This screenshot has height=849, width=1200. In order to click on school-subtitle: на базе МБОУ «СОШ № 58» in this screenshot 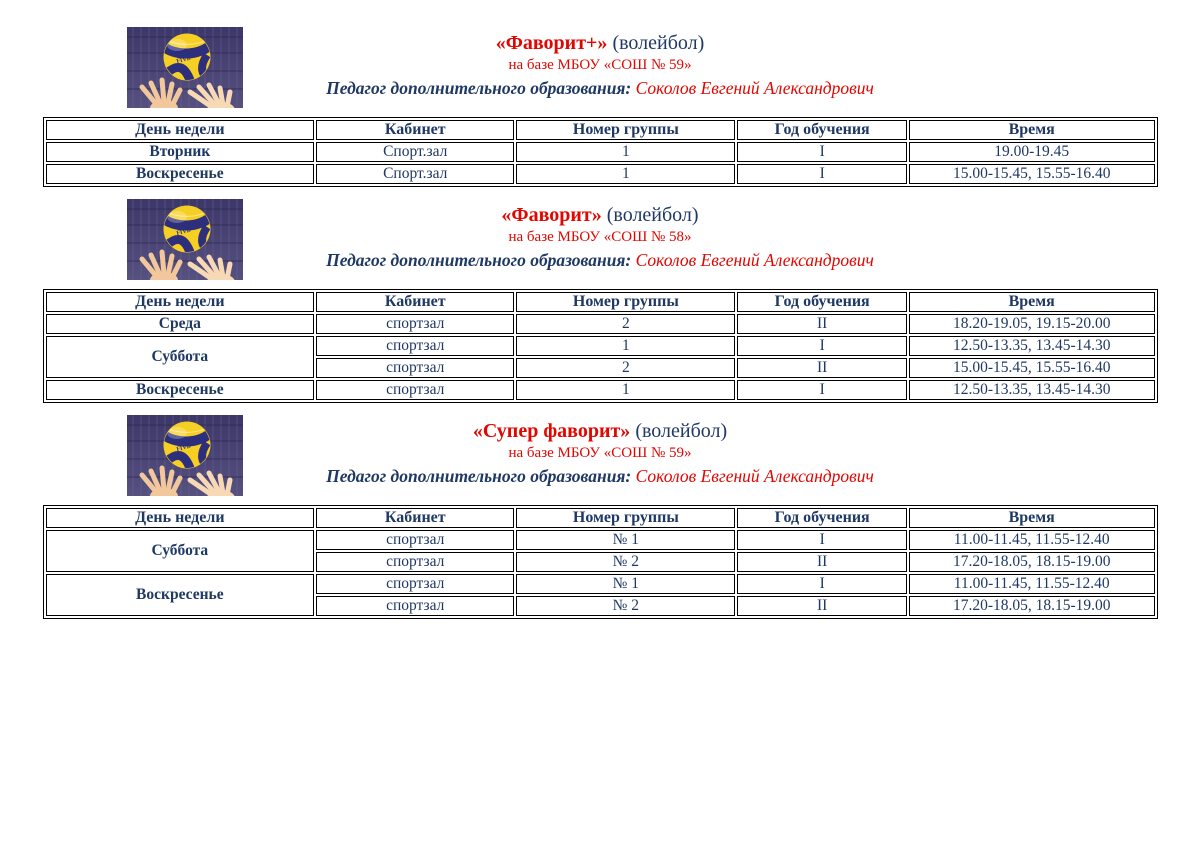, I will do `click(600, 237)`.